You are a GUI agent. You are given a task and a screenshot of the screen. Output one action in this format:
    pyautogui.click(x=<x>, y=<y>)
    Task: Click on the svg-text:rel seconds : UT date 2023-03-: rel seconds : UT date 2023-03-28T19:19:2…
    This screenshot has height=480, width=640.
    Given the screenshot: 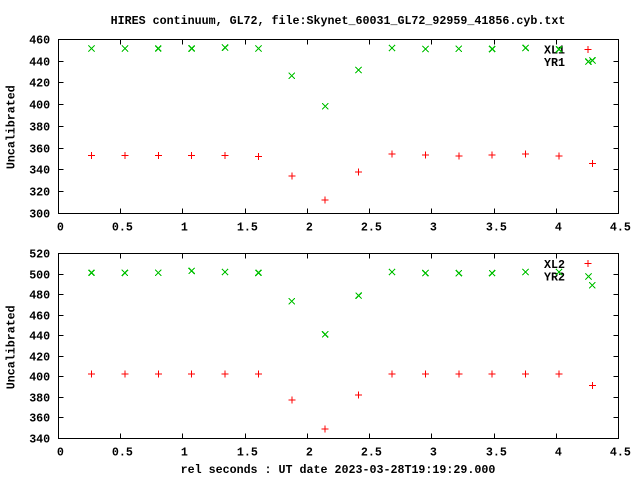 What is the action you would take?
    pyautogui.click(x=338, y=470)
    